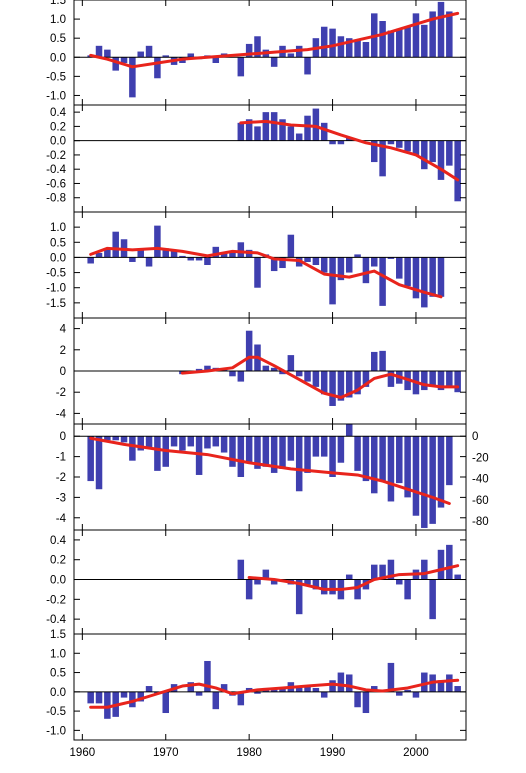 This screenshot has height=773, width=526. Describe the element at coordinates (166, 753) in the screenshot. I see `x-tick-label: 1970` at that location.